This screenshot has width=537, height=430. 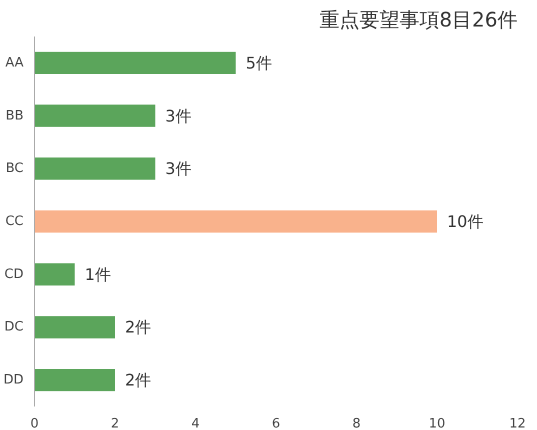 What do you see at coordinates (14, 327) in the screenshot?
I see `y-tick-label: DC` at bounding box center [14, 327].